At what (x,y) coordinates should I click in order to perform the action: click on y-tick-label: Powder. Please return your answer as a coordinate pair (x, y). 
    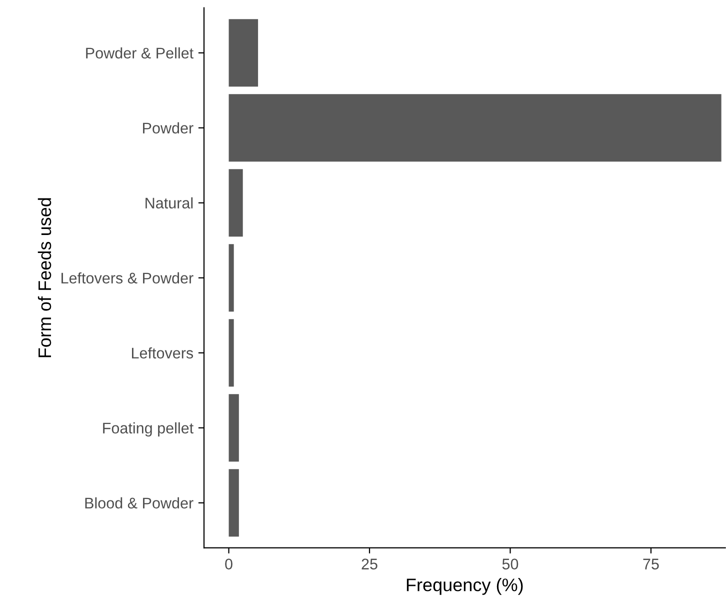
    Looking at the image, I should click on (168, 128).